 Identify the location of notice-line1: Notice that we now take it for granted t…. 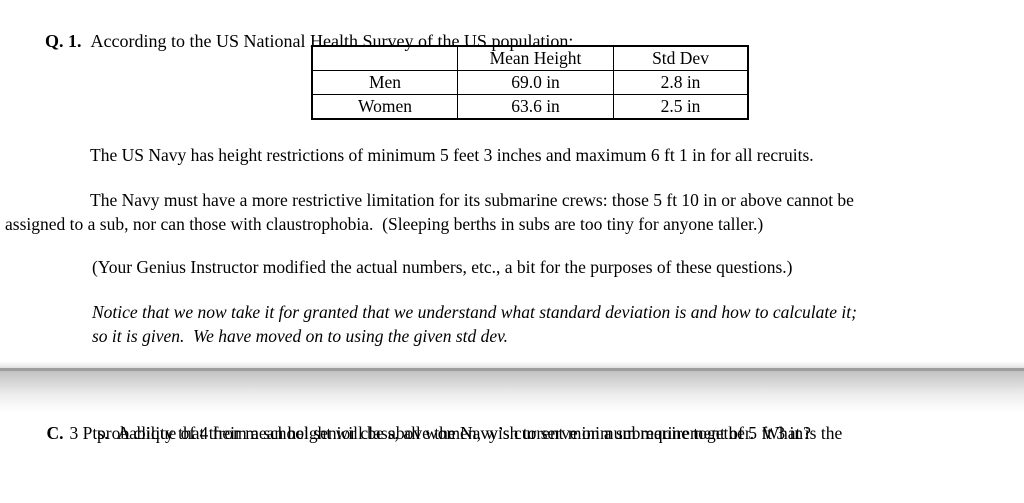
(474, 312).